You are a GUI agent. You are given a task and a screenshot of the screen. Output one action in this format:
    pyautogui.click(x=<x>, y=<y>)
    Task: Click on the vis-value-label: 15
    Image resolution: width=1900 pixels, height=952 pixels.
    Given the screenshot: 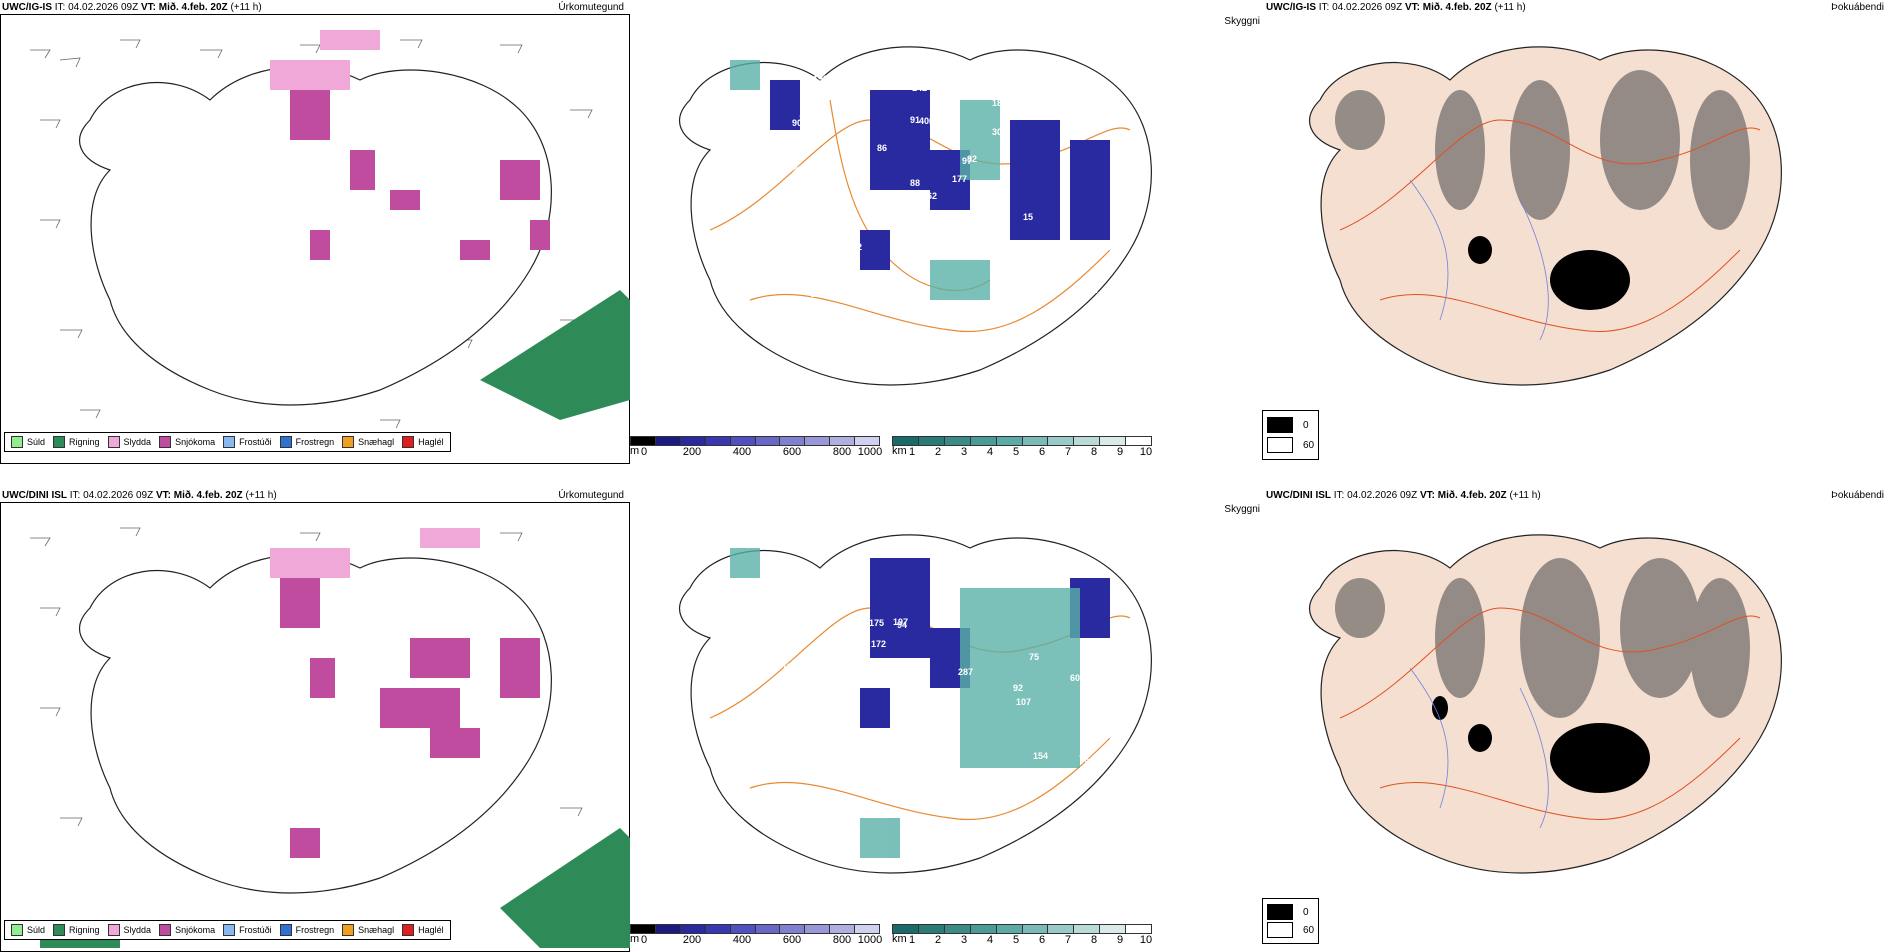 What is the action you would take?
    pyautogui.click(x=1028, y=217)
    